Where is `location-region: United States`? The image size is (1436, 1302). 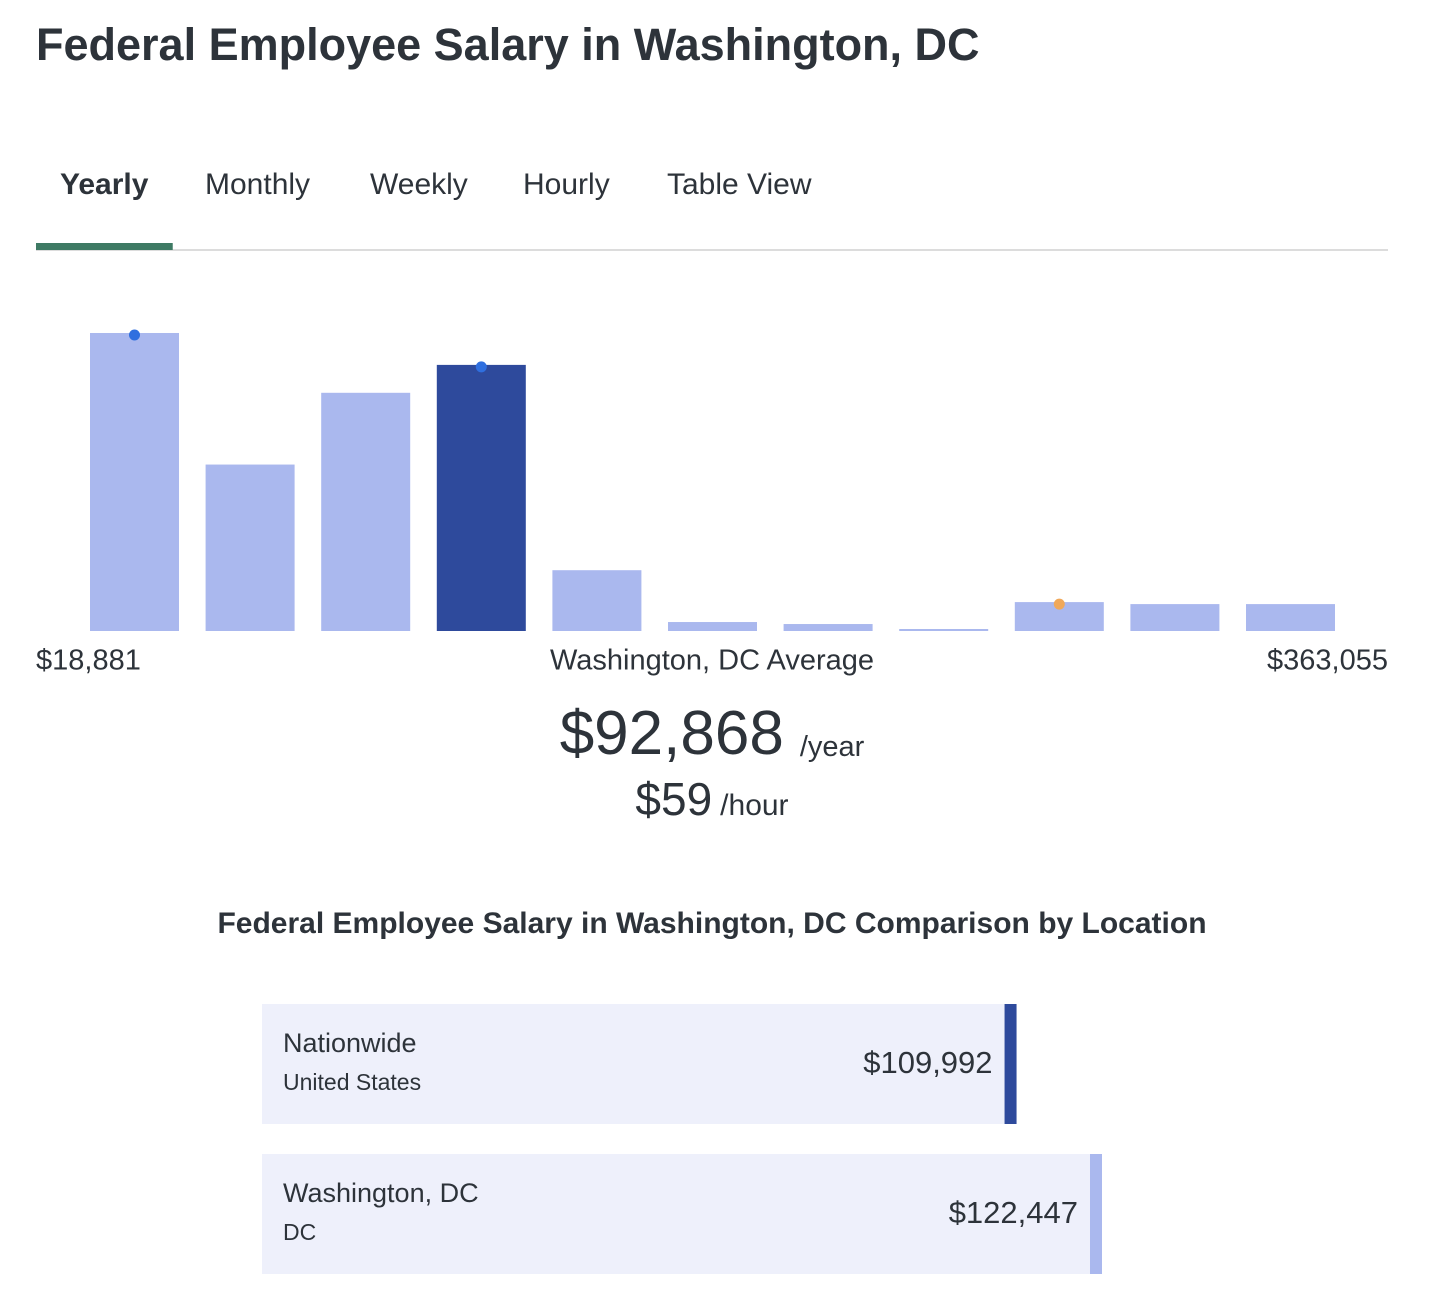
location-region: United States is located at coordinates (352, 1082).